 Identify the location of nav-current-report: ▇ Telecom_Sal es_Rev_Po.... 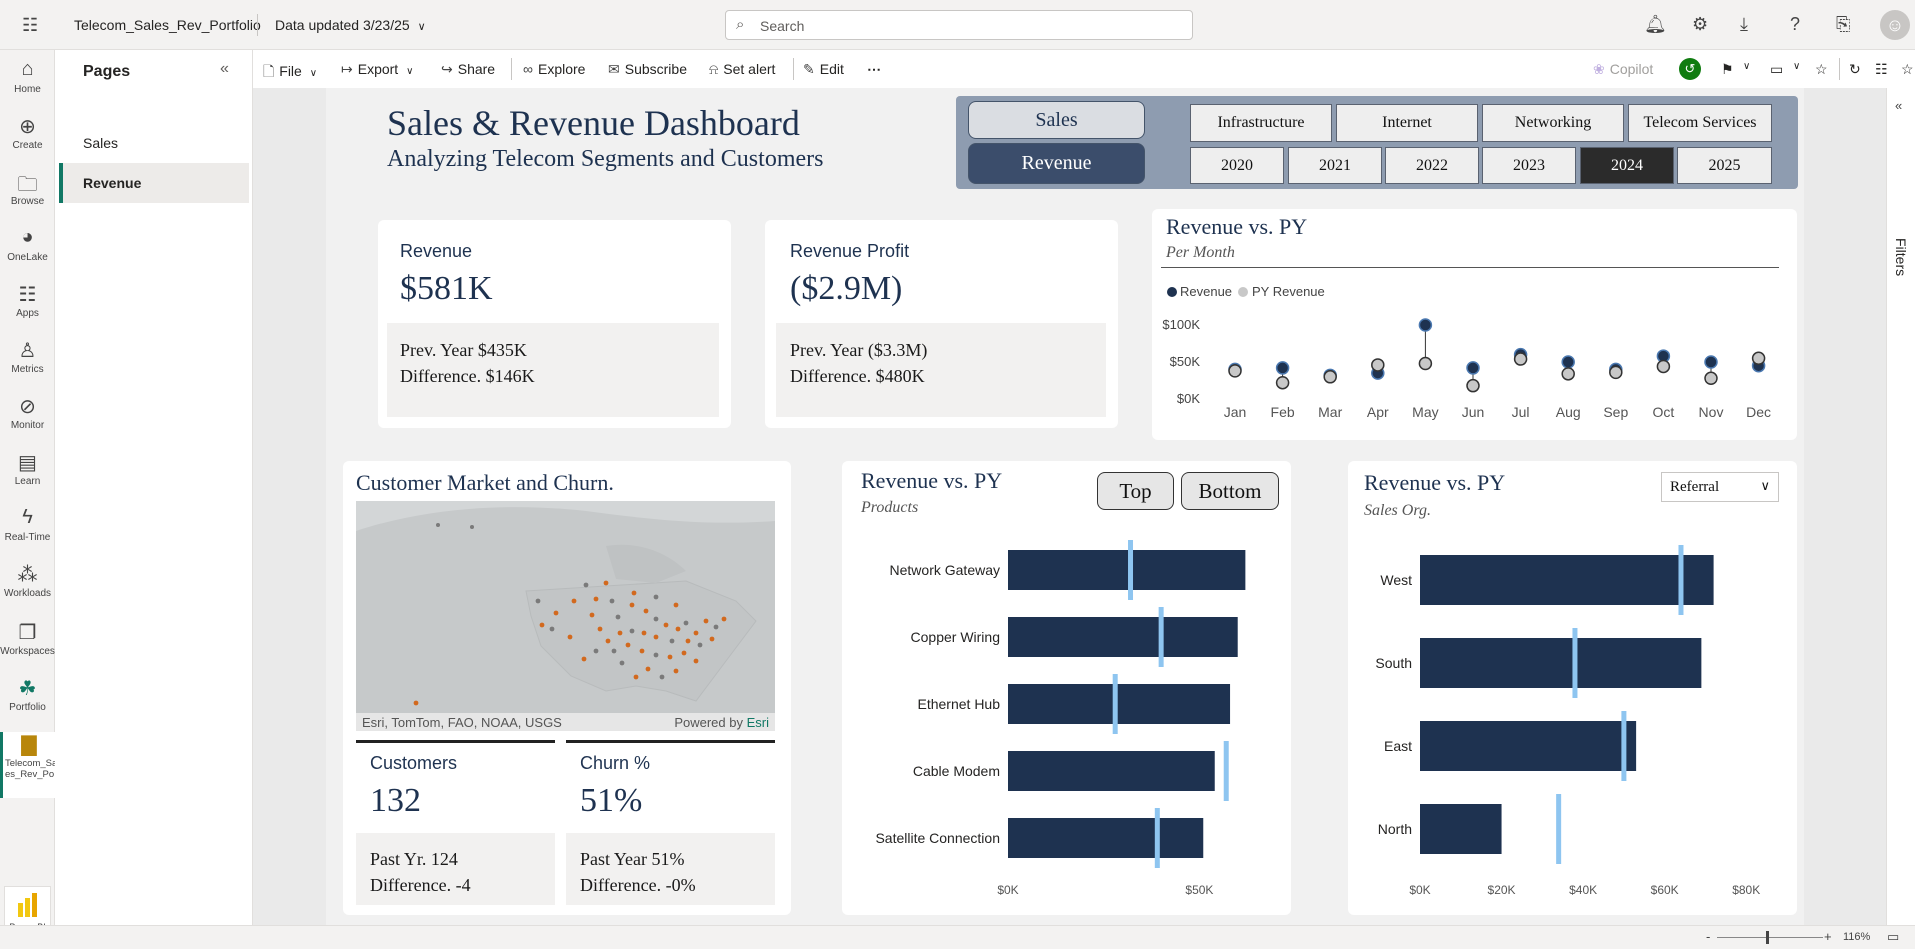
(31, 765).